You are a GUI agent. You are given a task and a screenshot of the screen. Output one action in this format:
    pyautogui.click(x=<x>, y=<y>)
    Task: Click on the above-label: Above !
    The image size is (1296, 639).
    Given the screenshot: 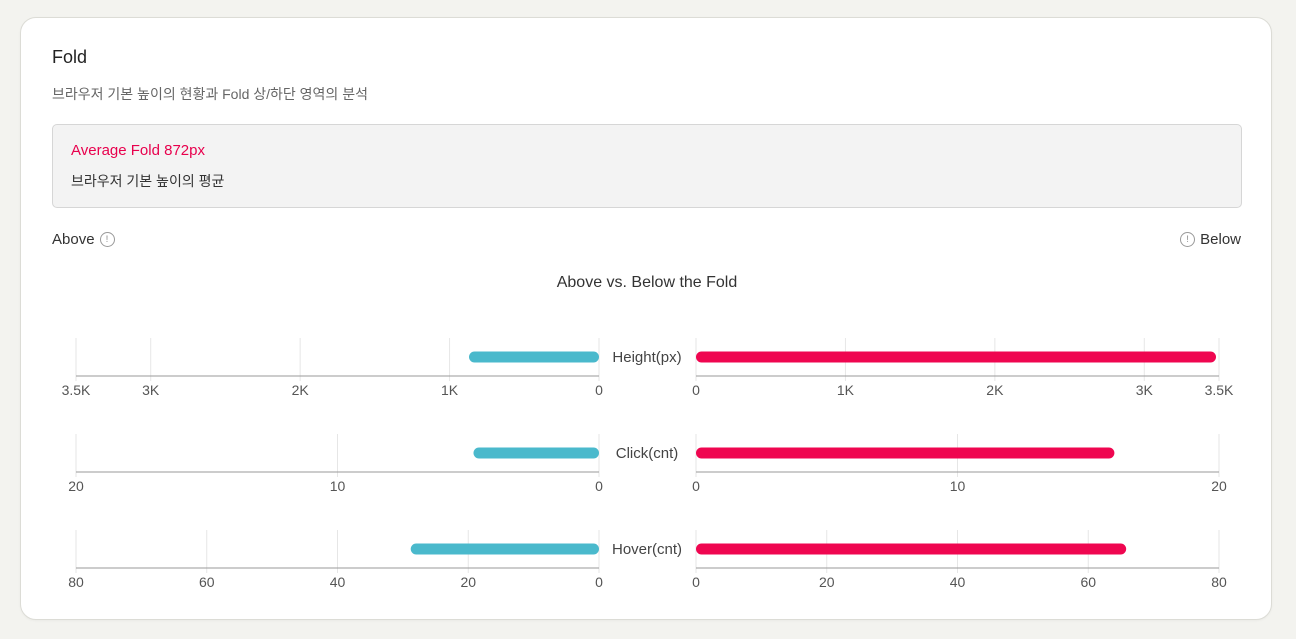 What is the action you would take?
    pyautogui.click(x=83, y=239)
    